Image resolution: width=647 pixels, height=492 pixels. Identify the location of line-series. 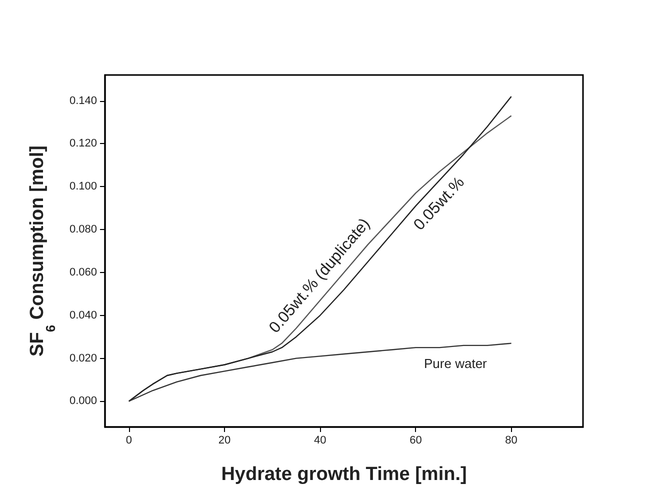
(320, 372).